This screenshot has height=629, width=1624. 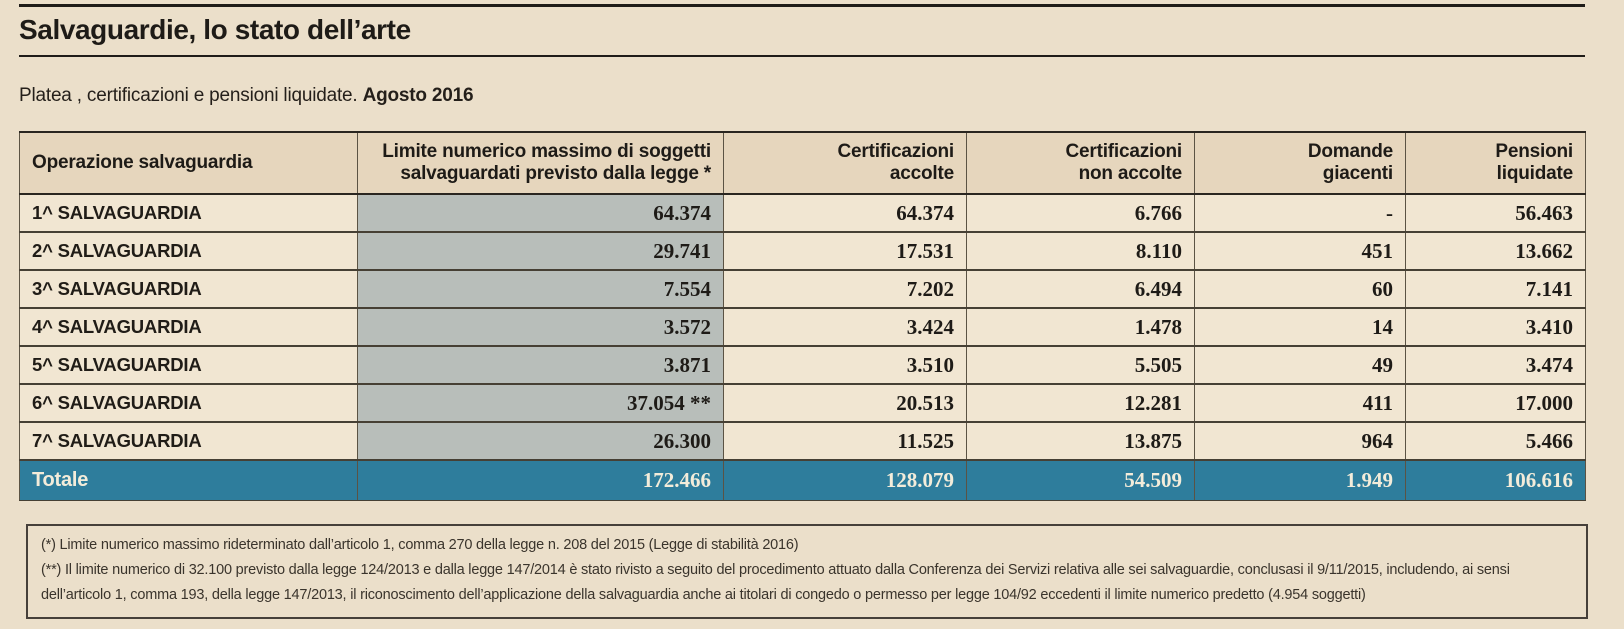 I want to click on total-limite-cell: 172.466, so click(x=540, y=480).